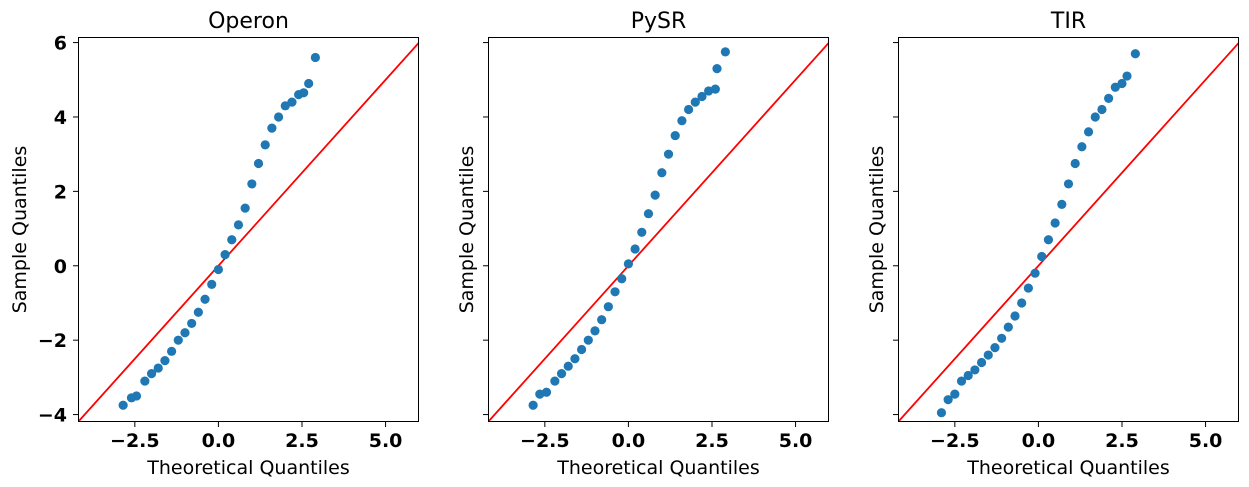  What do you see at coordinates (659, 21) in the screenshot?
I see `chart-title: PySR` at bounding box center [659, 21].